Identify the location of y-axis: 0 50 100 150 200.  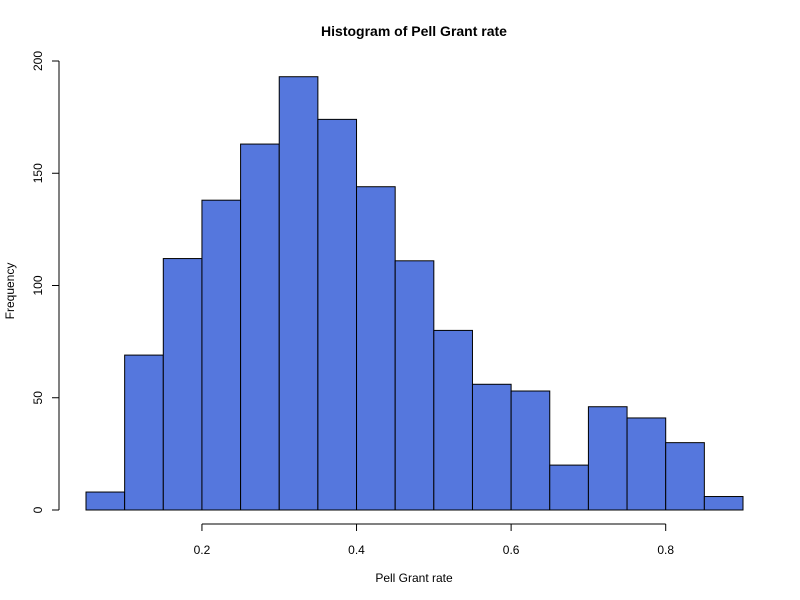
(45, 282).